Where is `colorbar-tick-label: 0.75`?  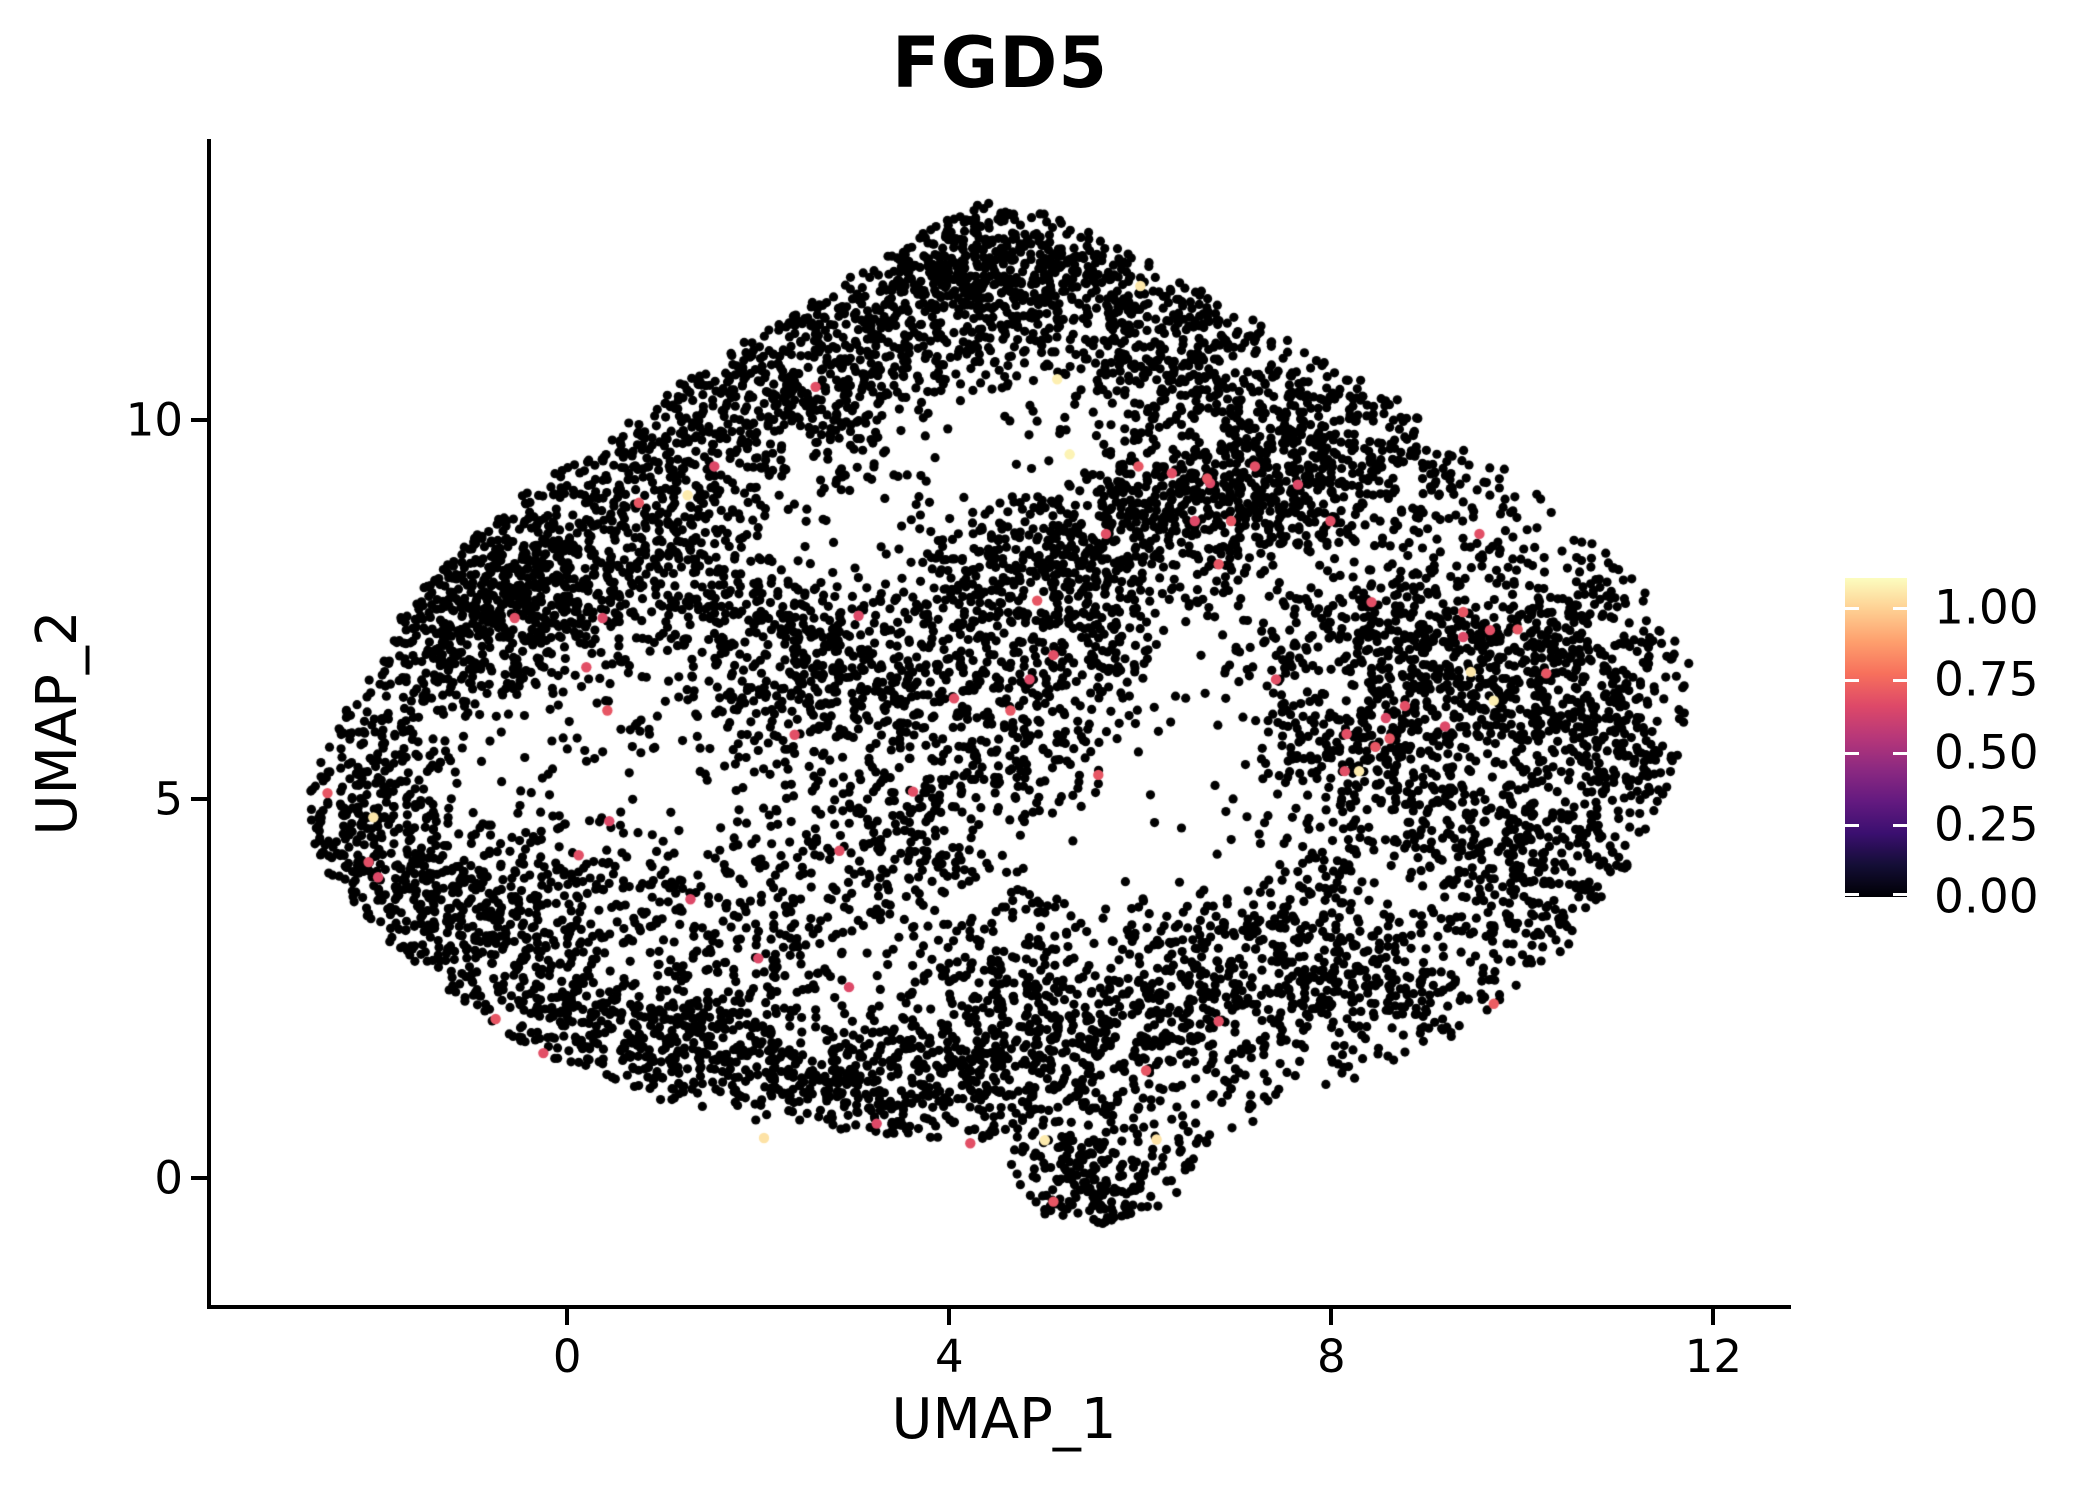
colorbar-tick-label: 0.75 is located at coordinates (1986, 680).